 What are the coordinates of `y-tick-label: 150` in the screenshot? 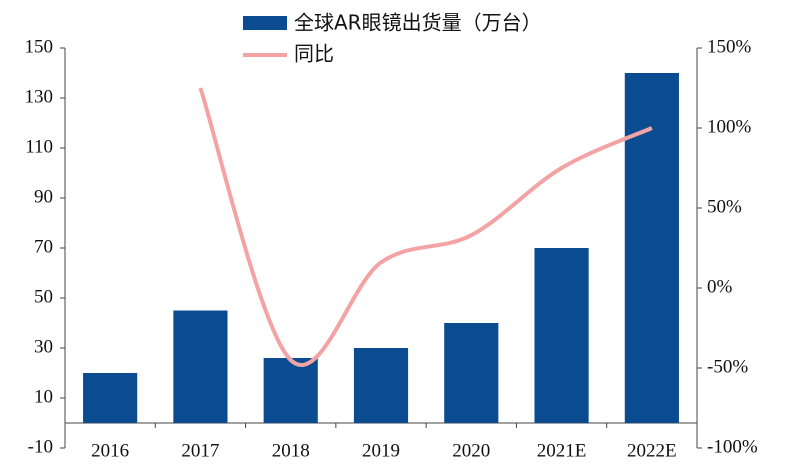 It's located at (39, 46).